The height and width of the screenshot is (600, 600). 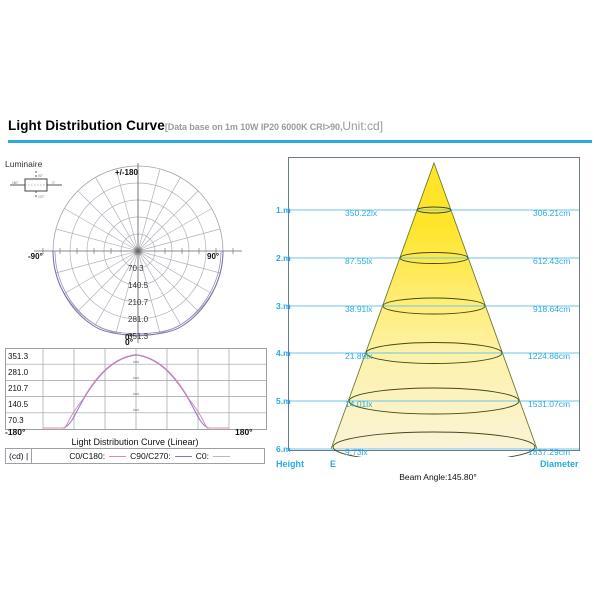 I want to click on beam-illuminance-3: 38.91lx, so click(x=359, y=309).